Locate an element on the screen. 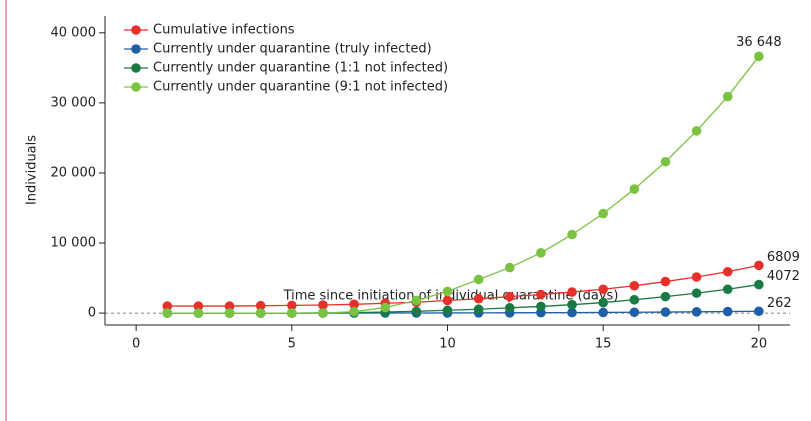 Image resolution: width=811 pixels, height=421 pixels. y-tick-label: 30 000 is located at coordinates (74, 102).